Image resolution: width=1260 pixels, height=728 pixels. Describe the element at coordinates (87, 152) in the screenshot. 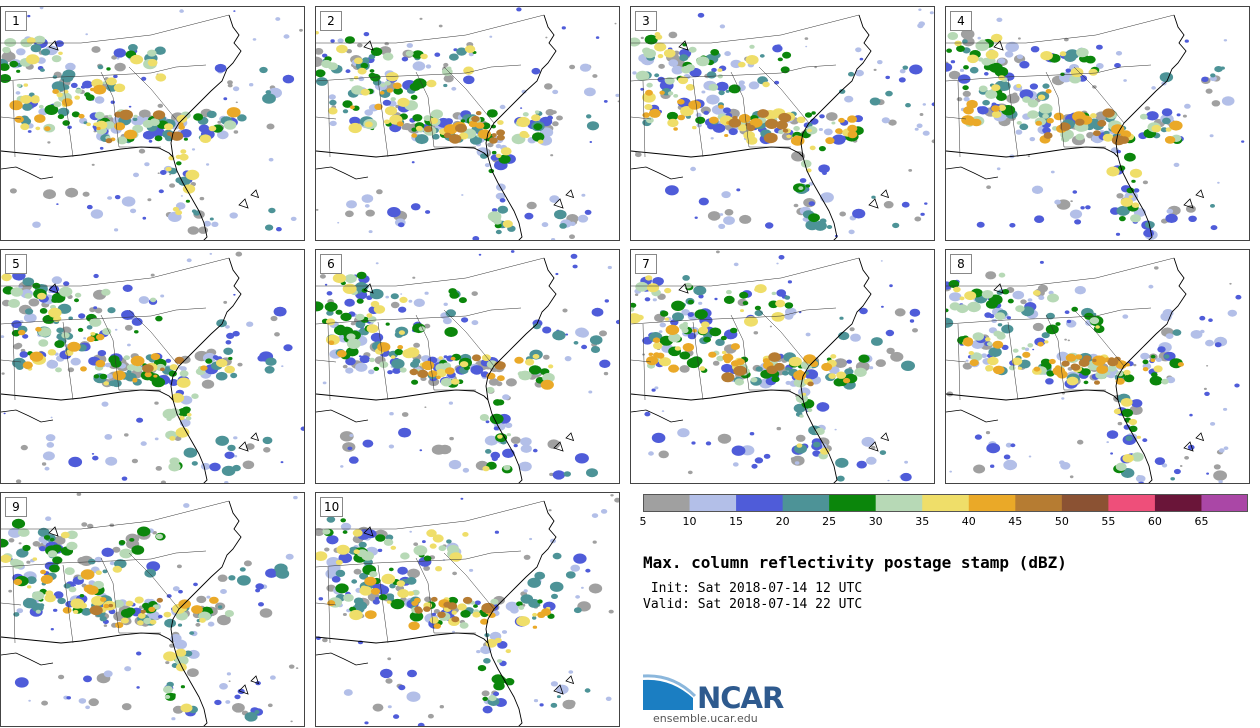

I see `coastline` at that location.